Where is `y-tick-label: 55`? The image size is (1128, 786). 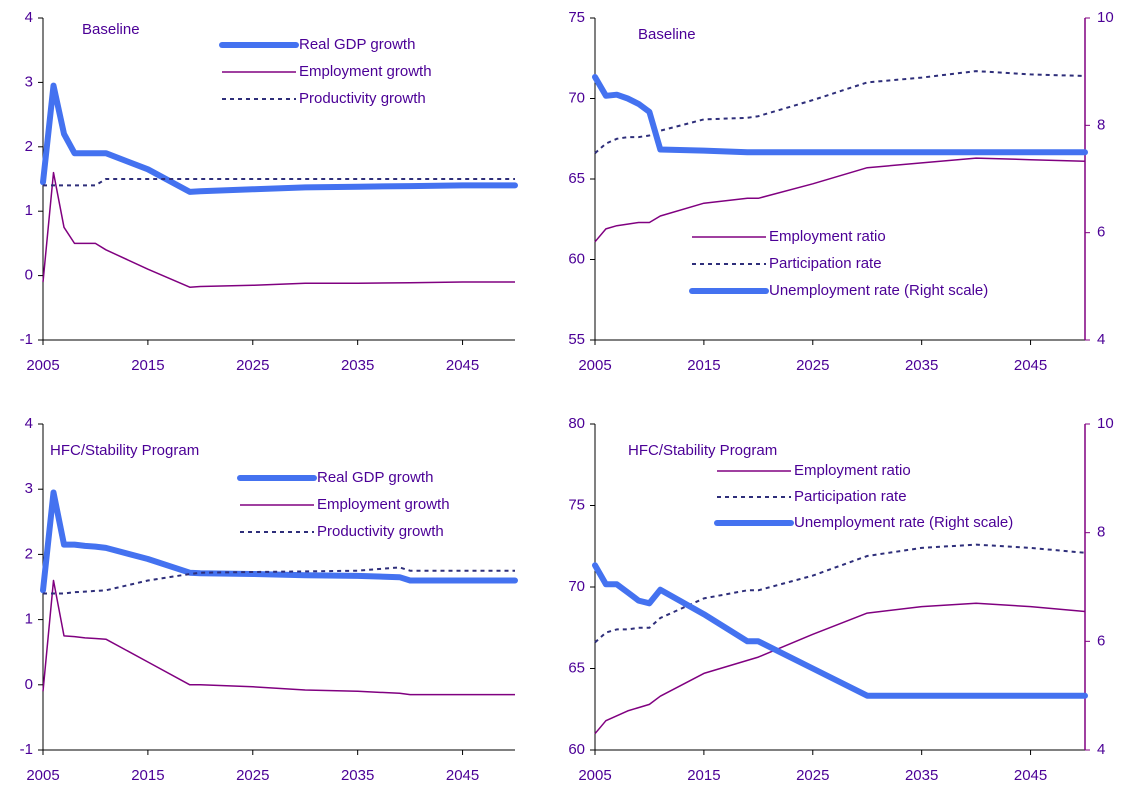
y-tick-label: 55 is located at coordinates (576, 339).